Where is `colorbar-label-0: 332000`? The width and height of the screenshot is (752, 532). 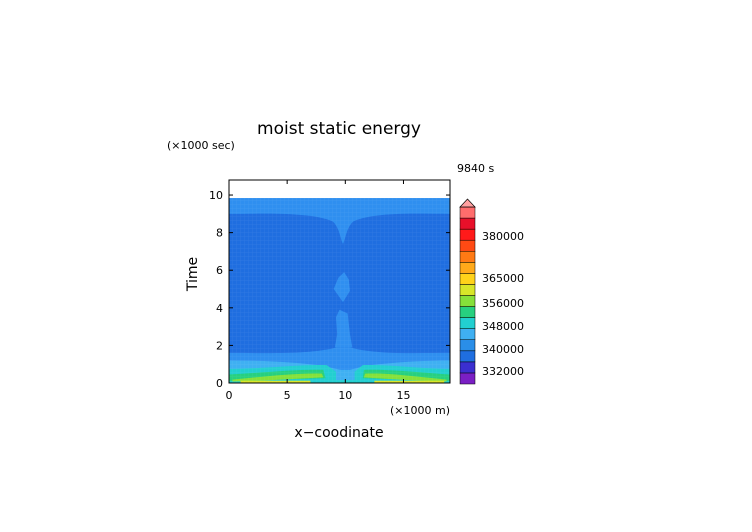 colorbar-label-0: 332000 is located at coordinates (503, 371).